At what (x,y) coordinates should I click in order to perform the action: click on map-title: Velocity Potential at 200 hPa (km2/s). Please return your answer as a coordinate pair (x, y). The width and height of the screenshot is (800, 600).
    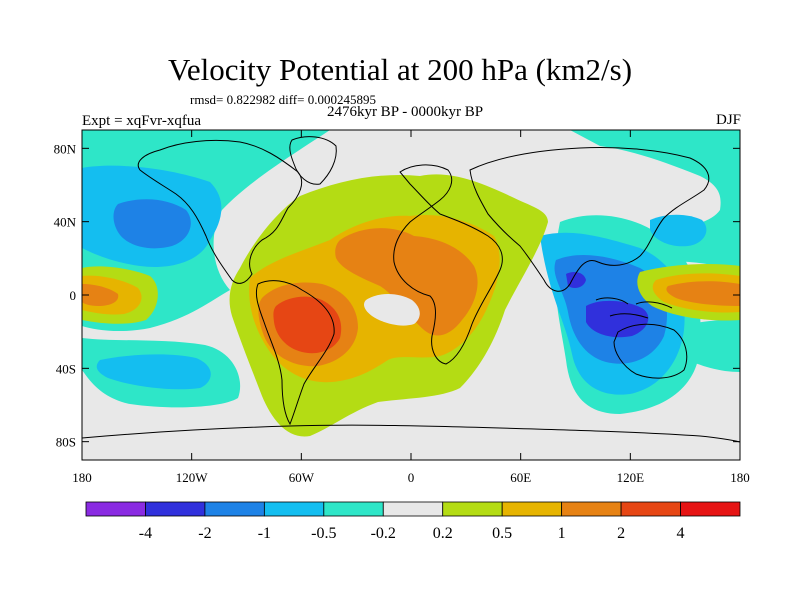
    Looking at the image, I should click on (400, 69).